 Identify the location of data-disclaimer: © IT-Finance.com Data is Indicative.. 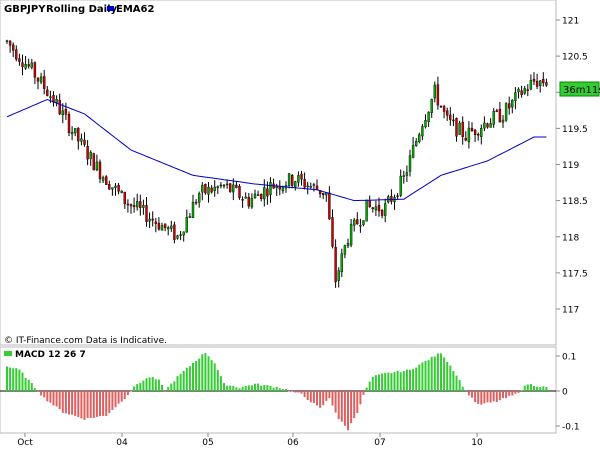
(85, 341).